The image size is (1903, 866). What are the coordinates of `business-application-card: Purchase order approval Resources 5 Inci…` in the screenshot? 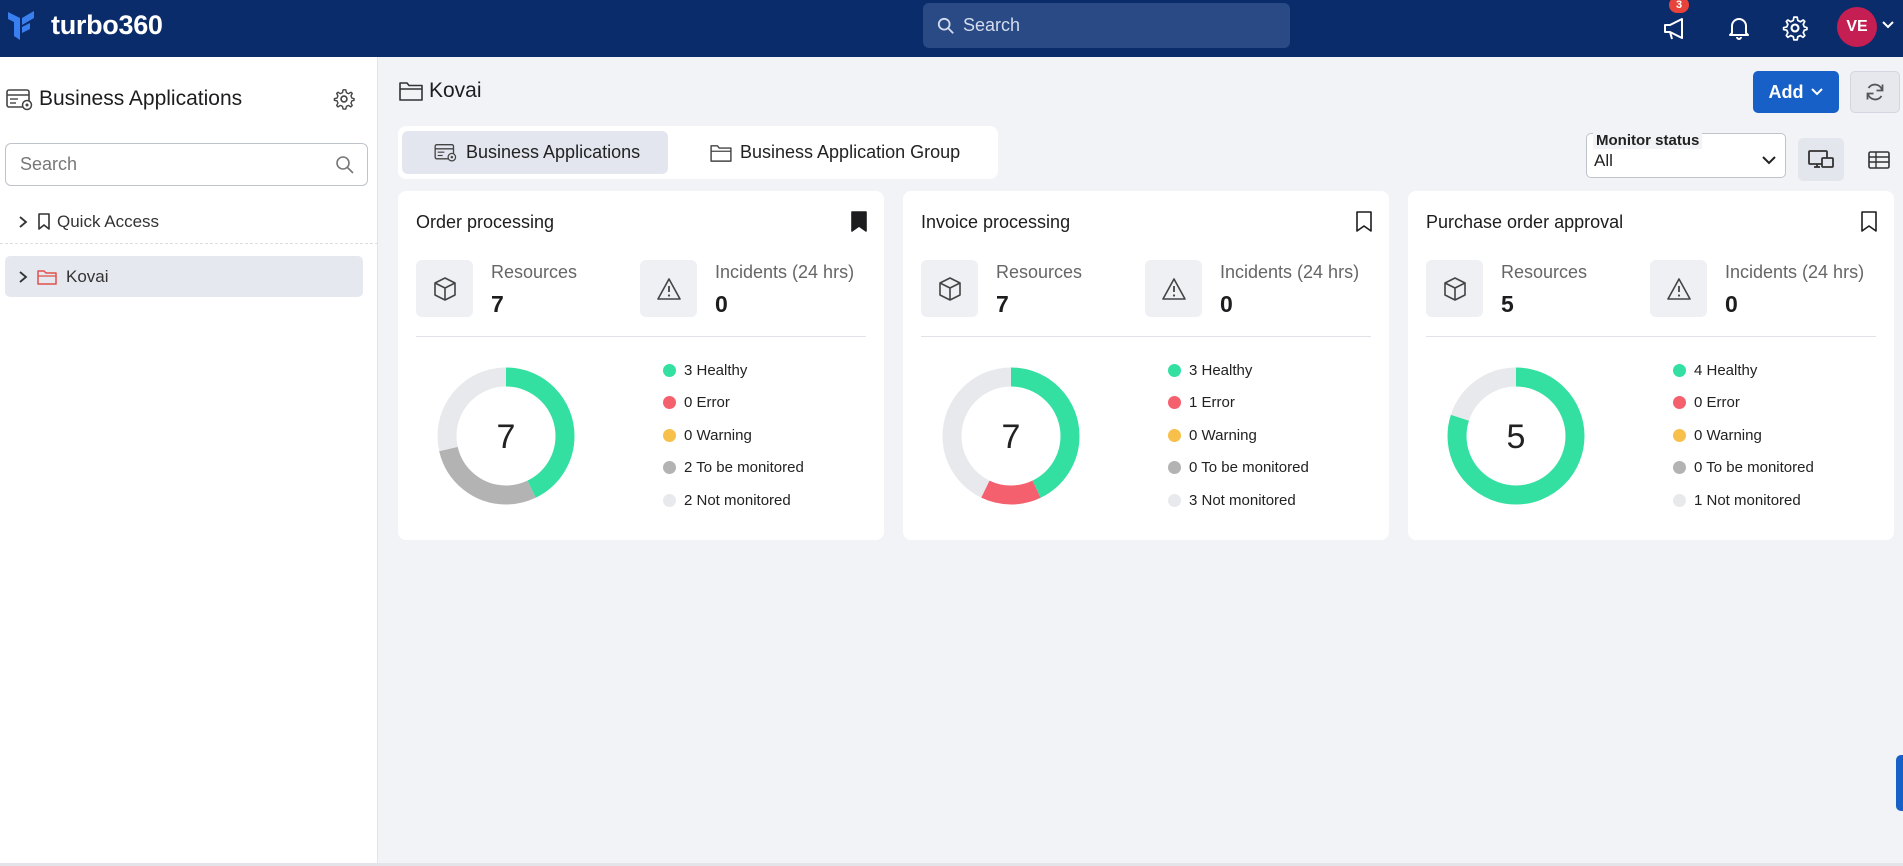 It's located at (1651, 365).